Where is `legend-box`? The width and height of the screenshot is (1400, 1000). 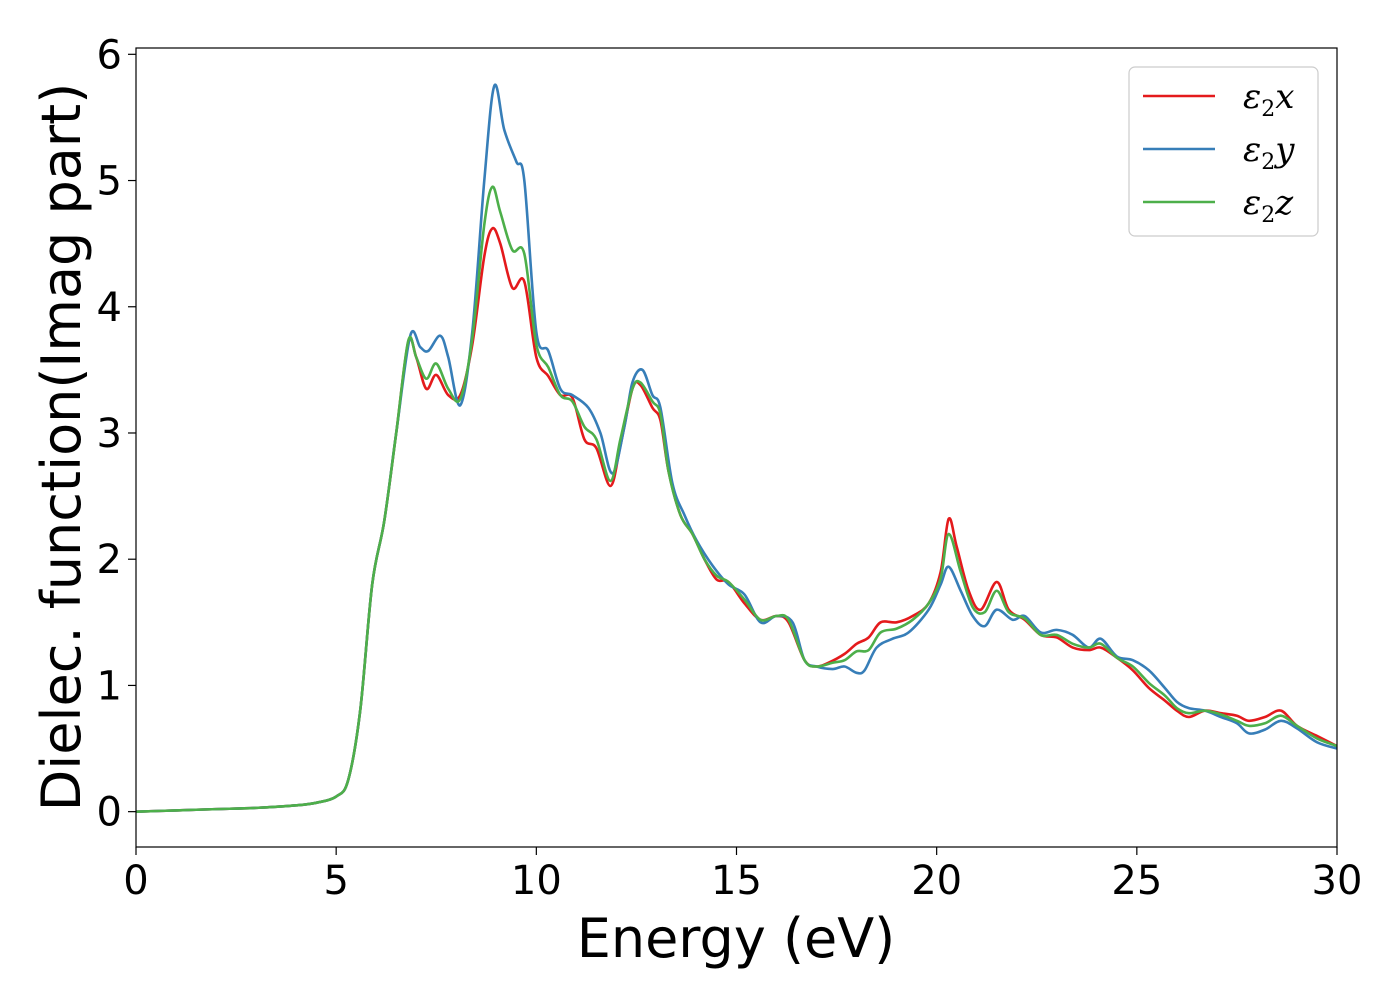 legend-box is located at coordinates (1223, 151).